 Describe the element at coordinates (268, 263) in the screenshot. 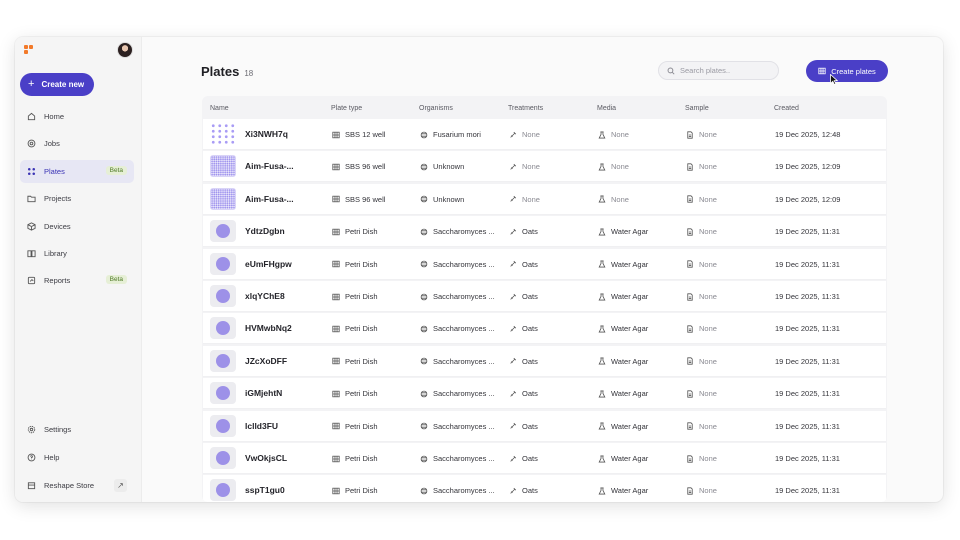

I see `cell-name: eUmFHgpw` at that location.